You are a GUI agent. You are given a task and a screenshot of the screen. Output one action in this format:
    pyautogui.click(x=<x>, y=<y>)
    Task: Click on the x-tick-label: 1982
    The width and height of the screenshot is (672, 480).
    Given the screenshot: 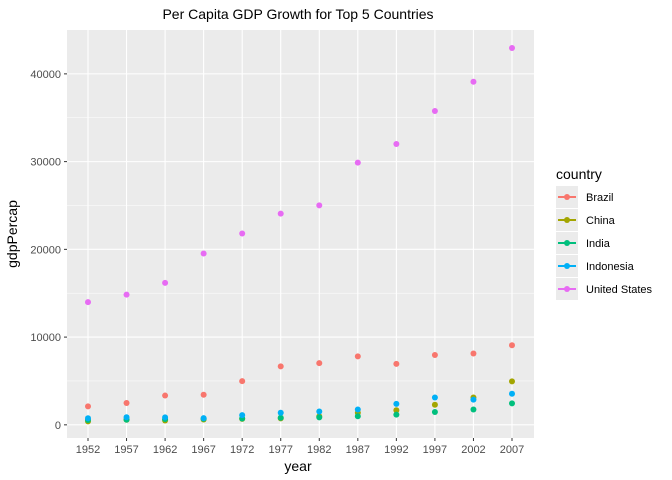 What is the action you would take?
    pyautogui.click(x=319, y=450)
    